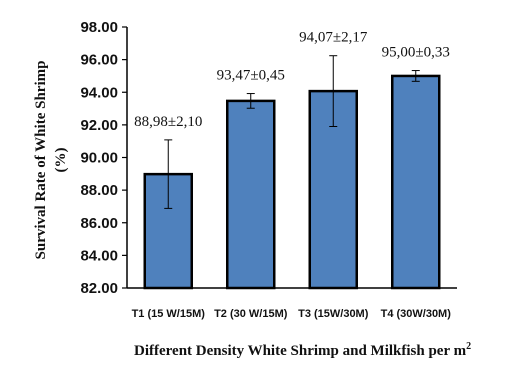  What do you see at coordinates (251, 314) in the screenshot?
I see `x-tick-label: T2 (30 W/15M)` at bounding box center [251, 314].